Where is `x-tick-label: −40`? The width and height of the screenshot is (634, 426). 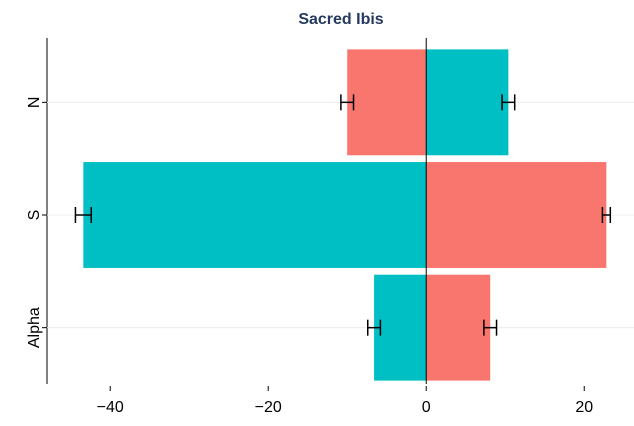 x-tick-label: −40 is located at coordinates (110, 407).